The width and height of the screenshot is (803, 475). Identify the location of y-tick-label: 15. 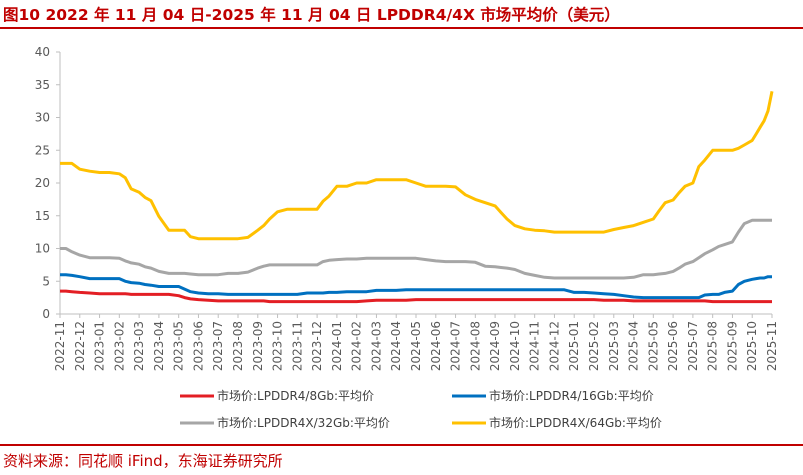
(42, 216).